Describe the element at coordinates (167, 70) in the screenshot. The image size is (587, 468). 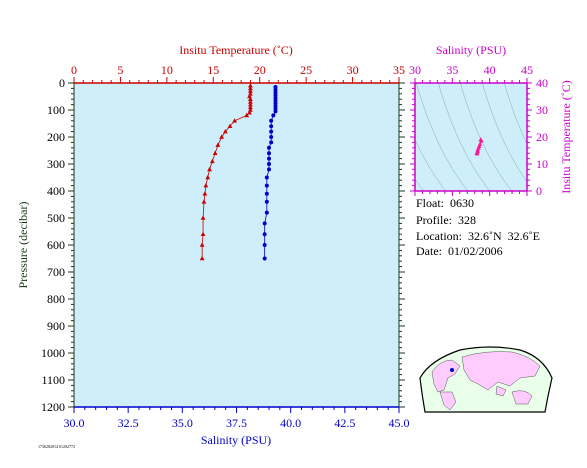
I see `temperature-tick-label: 10` at that location.